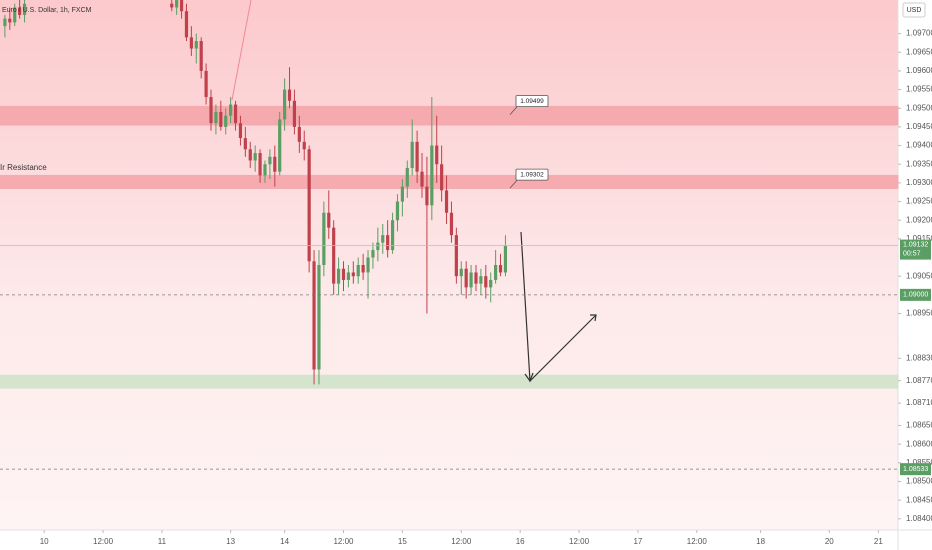  I want to click on x-tick-label: 16, so click(520, 541).